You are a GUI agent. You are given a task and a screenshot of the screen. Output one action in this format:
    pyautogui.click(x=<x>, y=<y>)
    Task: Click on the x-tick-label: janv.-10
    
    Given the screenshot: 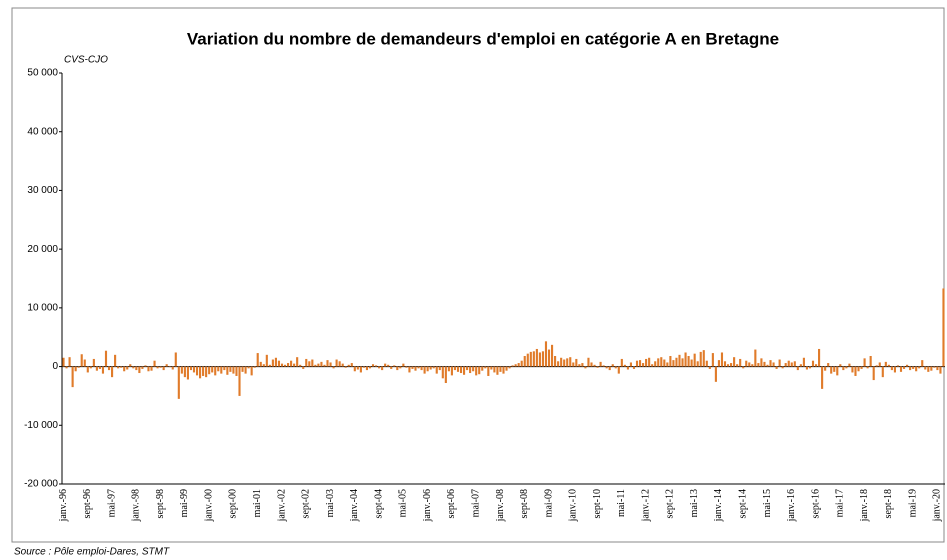 What is the action you would take?
    pyautogui.click(x=573, y=505)
    